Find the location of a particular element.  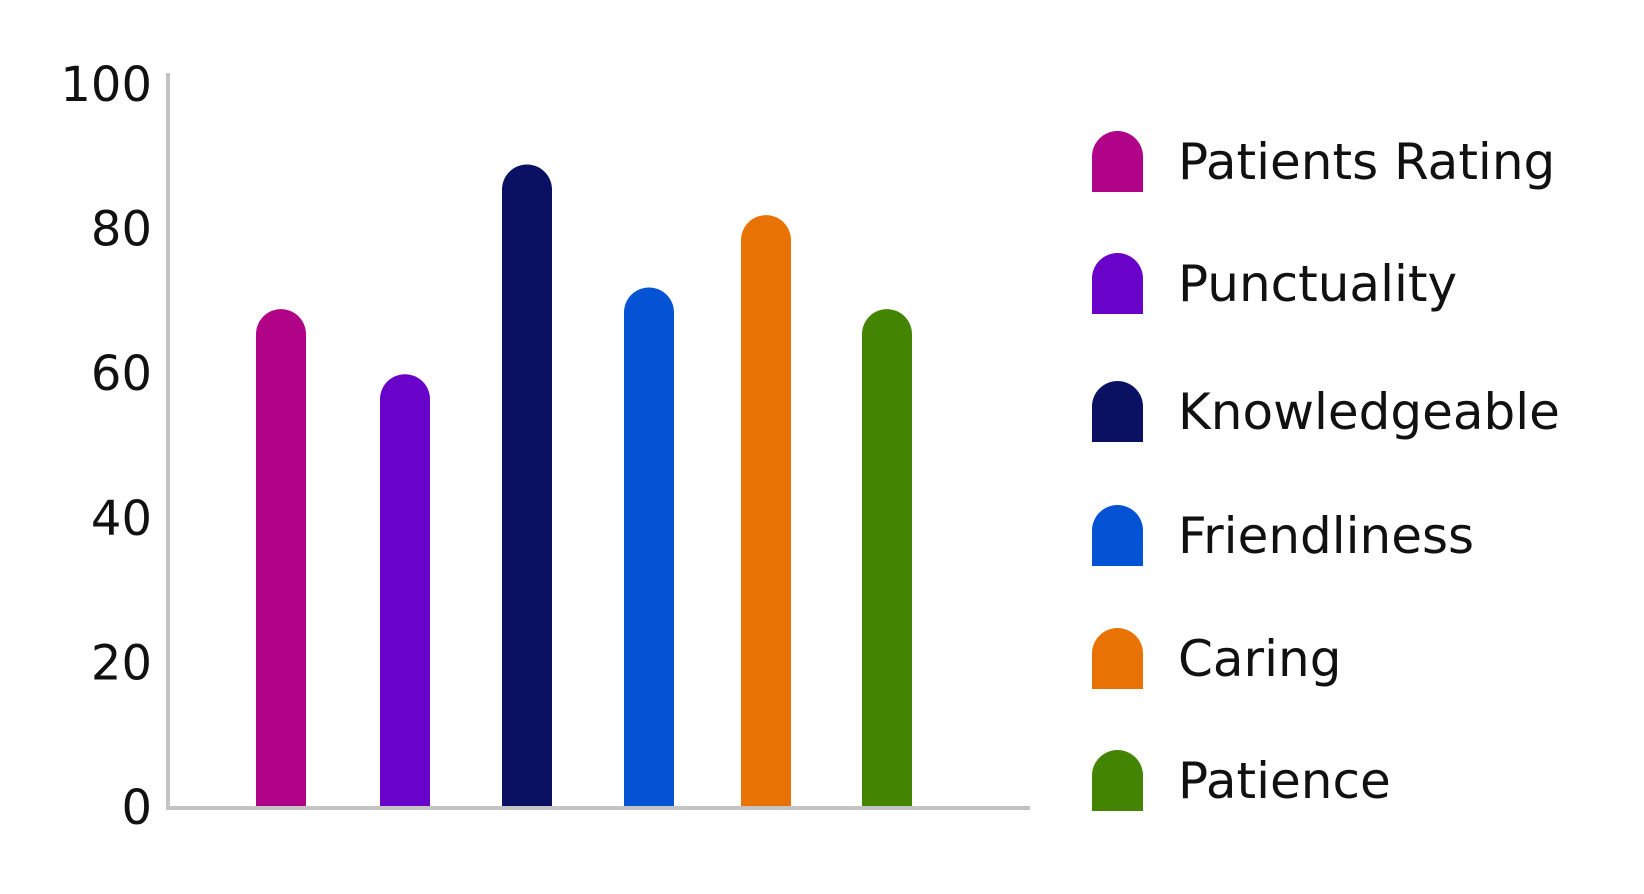

y-tick-label: 100 is located at coordinates (106, 85).